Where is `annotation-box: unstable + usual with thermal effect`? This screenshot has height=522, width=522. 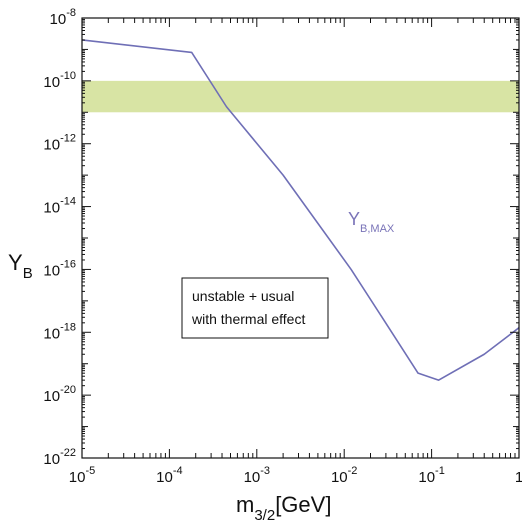 annotation-box: unstable + usual with thermal effect is located at coordinates (255, 308).